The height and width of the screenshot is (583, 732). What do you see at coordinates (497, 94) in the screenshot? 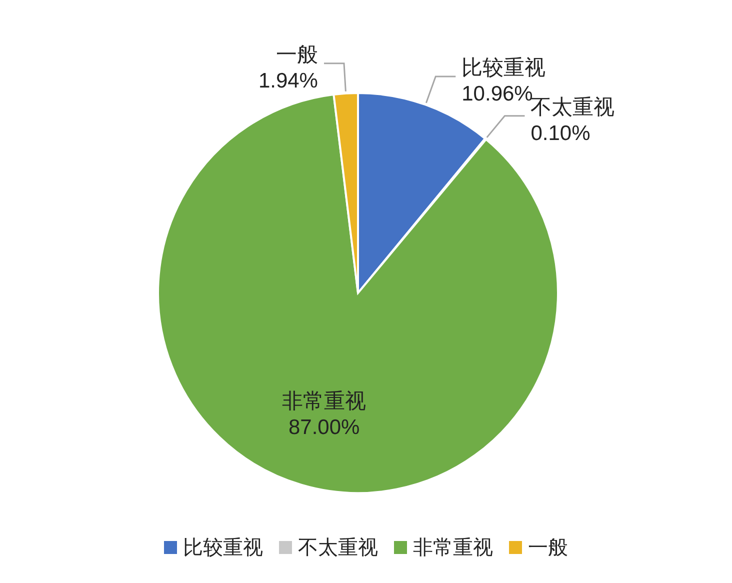
I see `data-label: 10.96%` at bounding box center [497, 94].